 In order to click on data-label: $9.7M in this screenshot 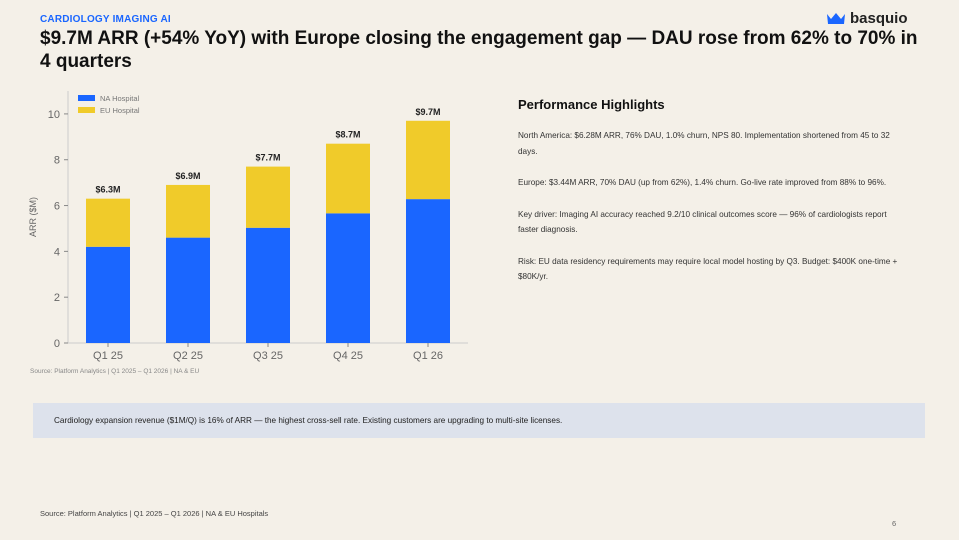, I will do `click(427, 112)`.